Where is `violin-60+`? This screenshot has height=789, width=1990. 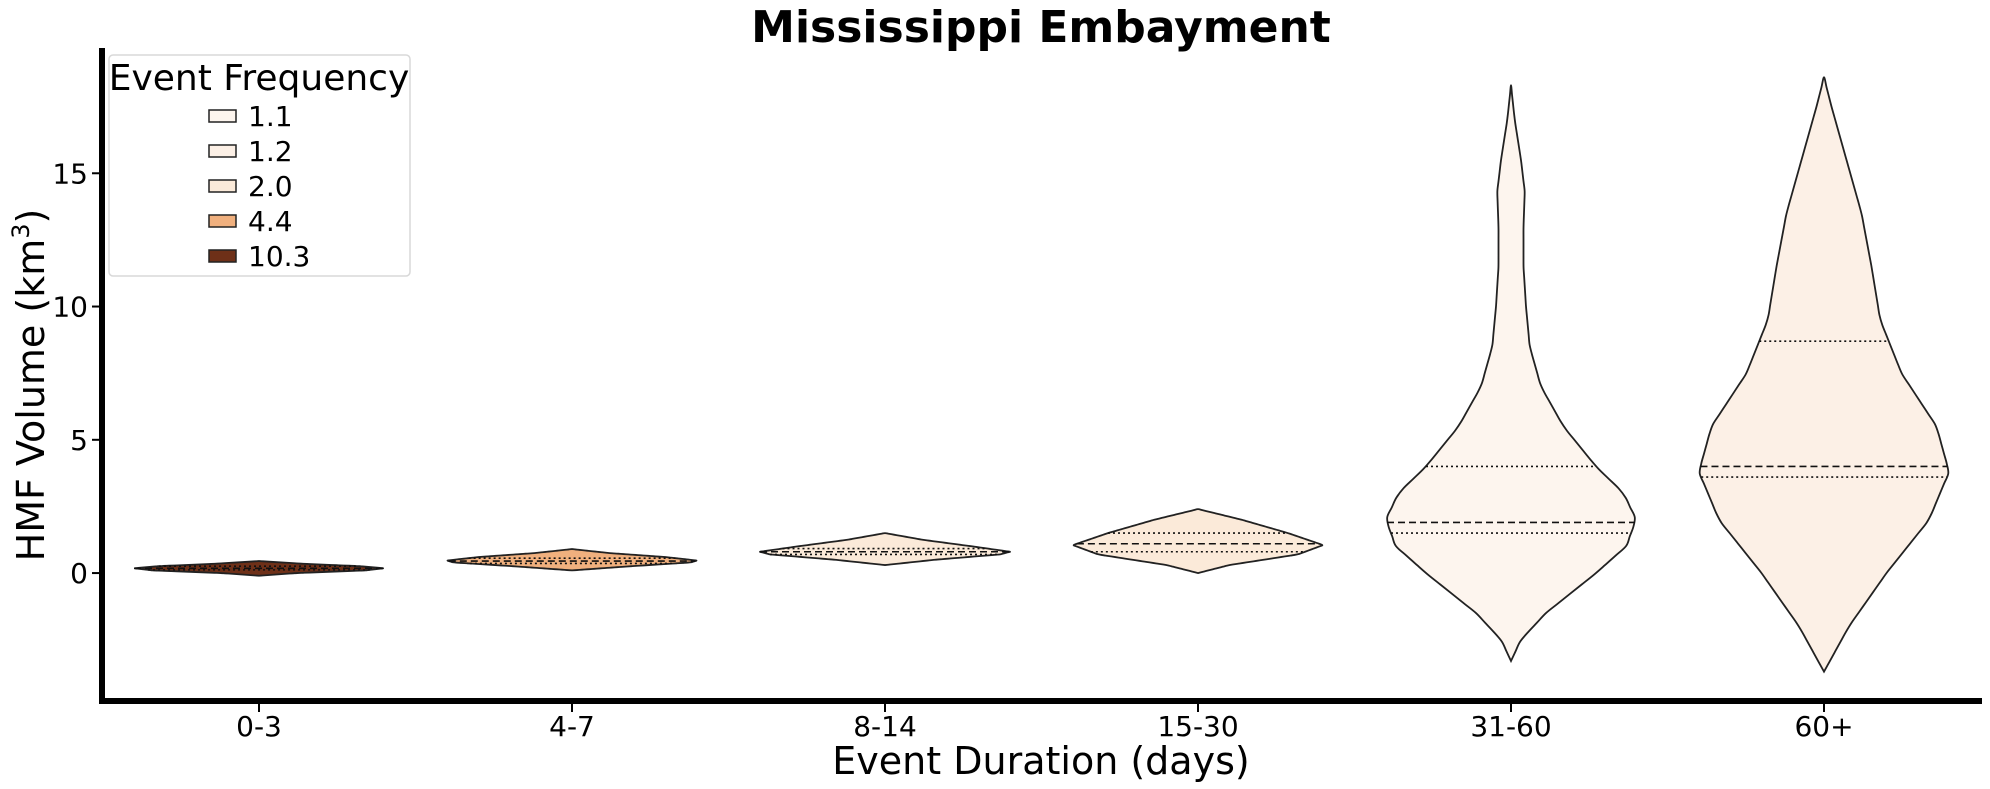 violin-60+ is located at coordinates (1824, 375).